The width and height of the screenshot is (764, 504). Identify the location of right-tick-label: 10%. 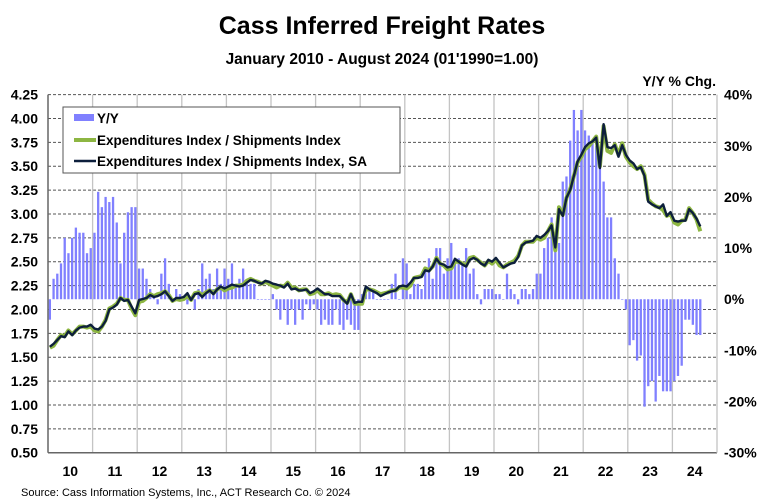
(738, 248).